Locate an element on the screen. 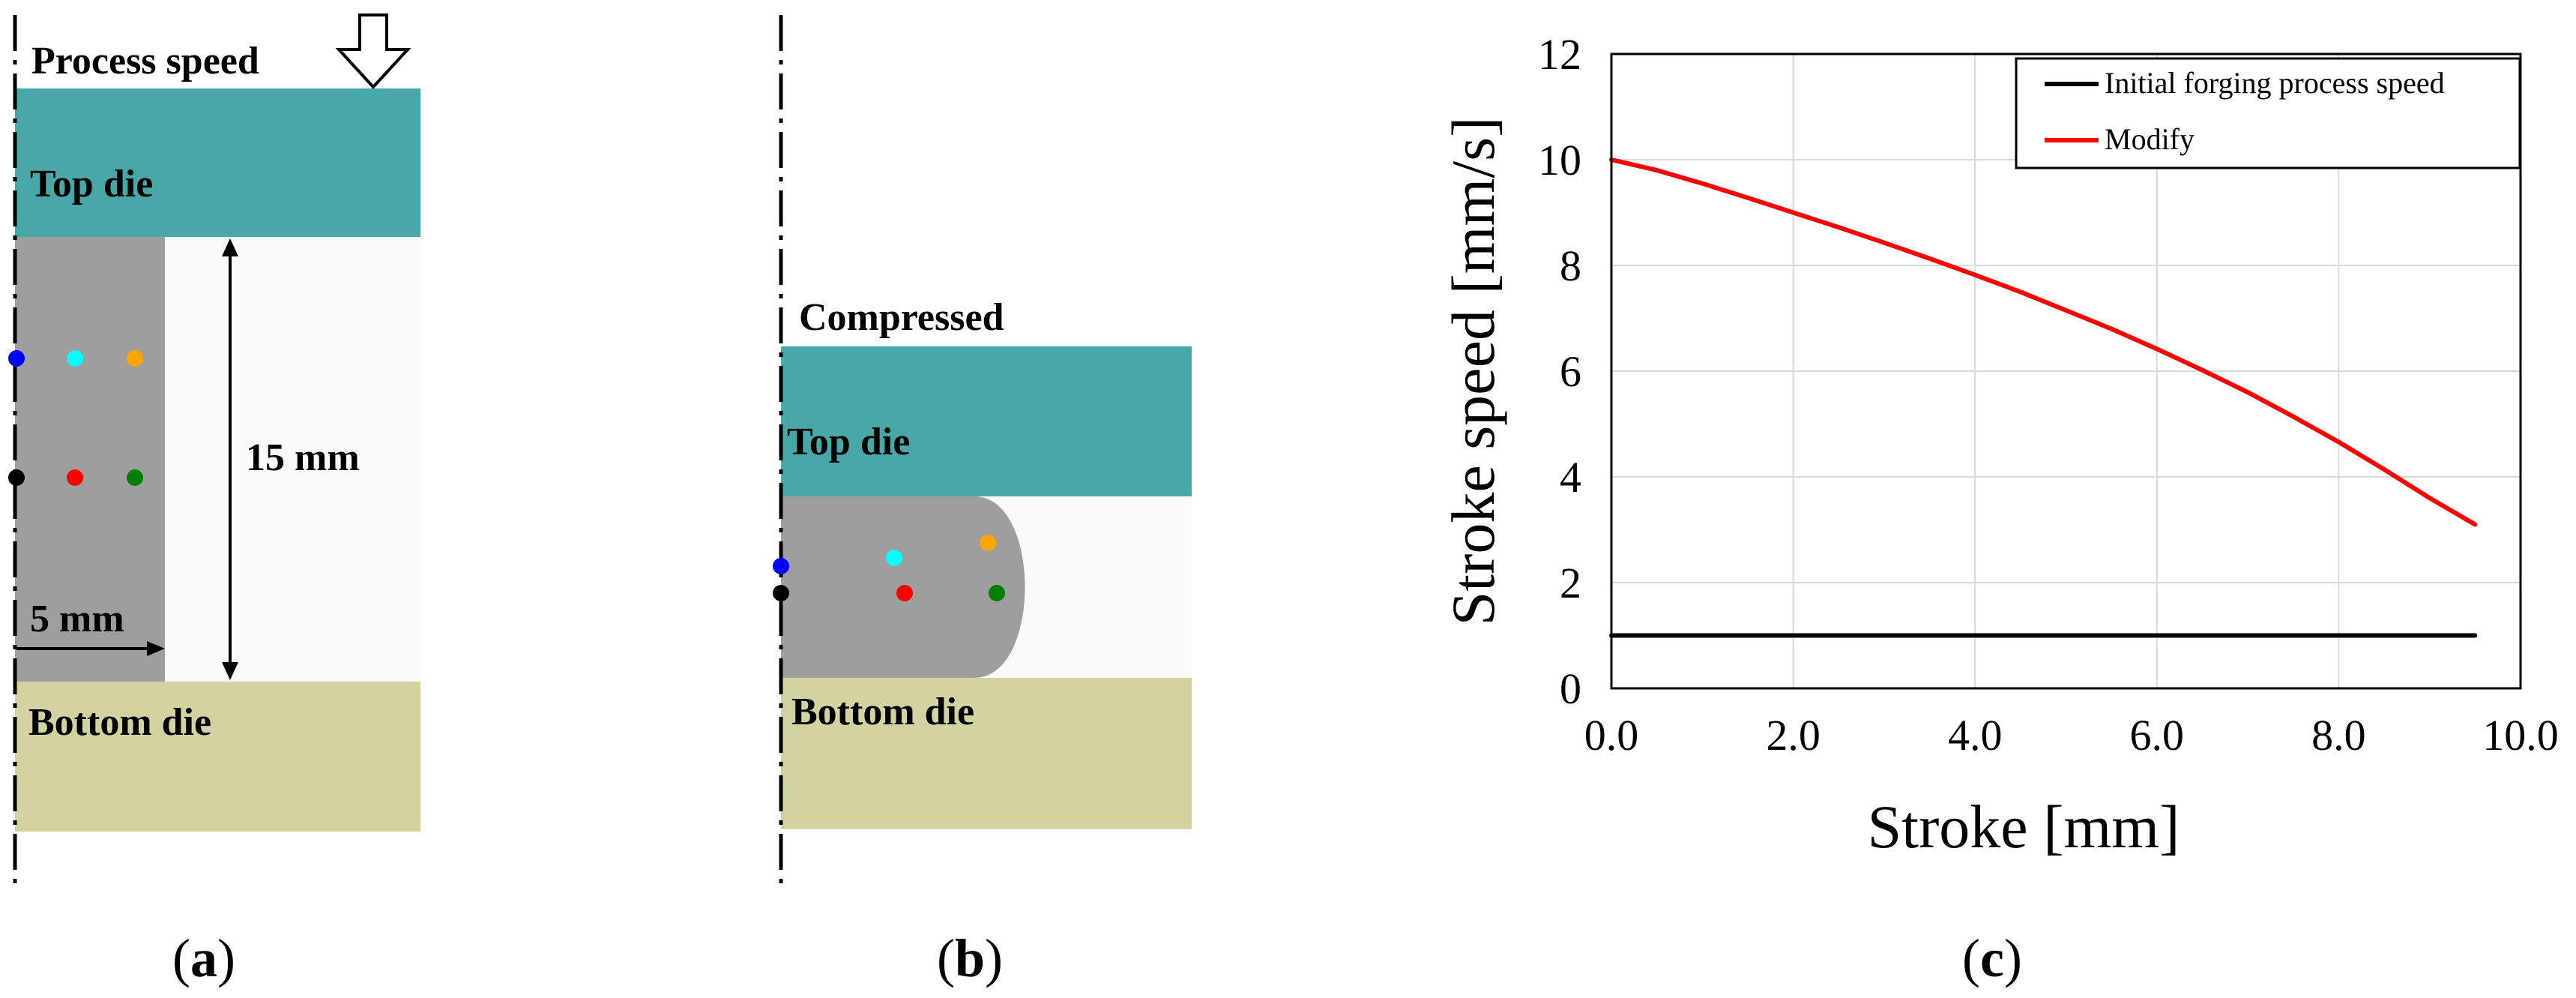 This screenshot has height=998, width=2576. down-arrow-icon is located at coordinates (373, 51).